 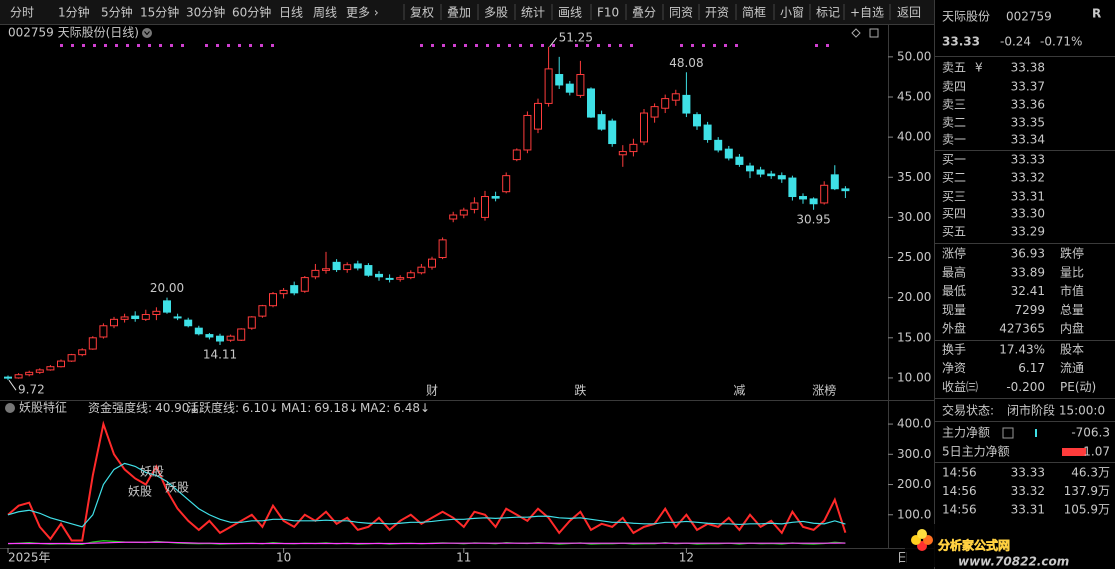 What do you see at coordinates (159, 12) in the screenshot?
I see `period-tab: 15分钟` at bounding box center [159, 12].